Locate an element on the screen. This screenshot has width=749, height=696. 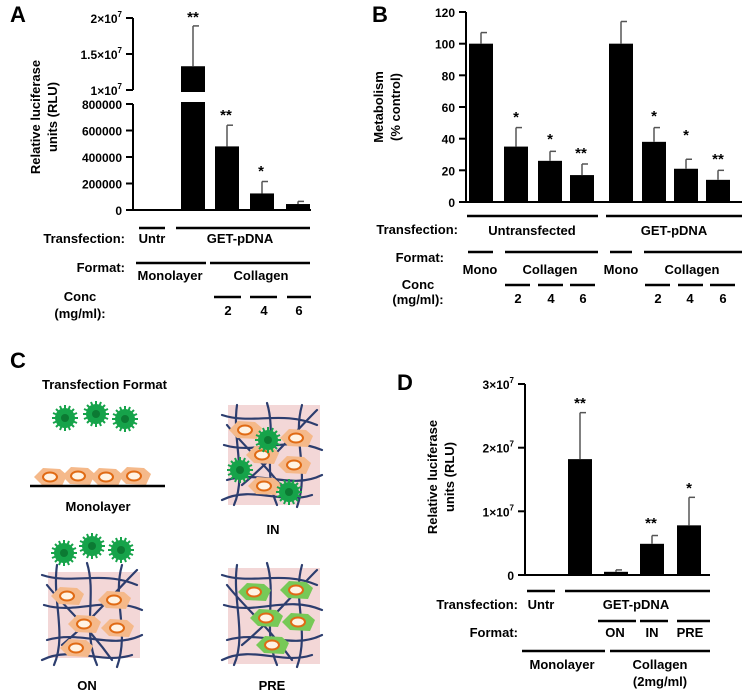
b-star-3: ** is located at coordinates (581, 153).